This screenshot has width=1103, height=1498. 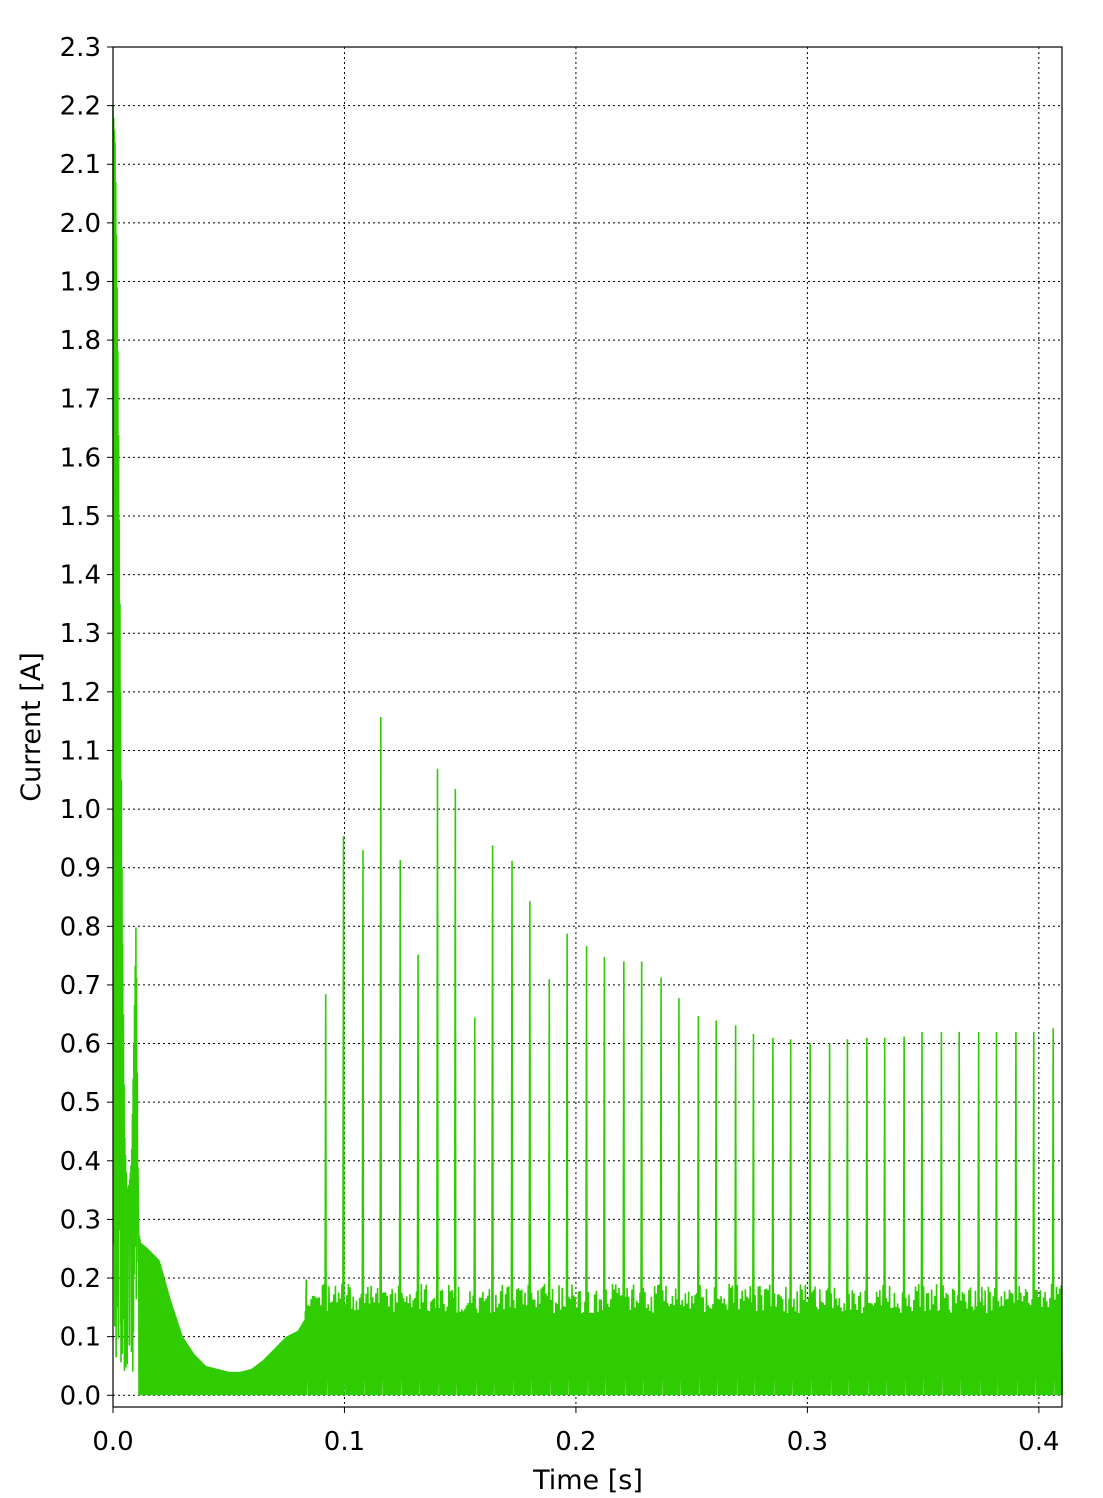 What do you see at coordinates (80, 634) in the screenshot?
I see `y-tick-label: 1.3` at bounding box center [80, 634].